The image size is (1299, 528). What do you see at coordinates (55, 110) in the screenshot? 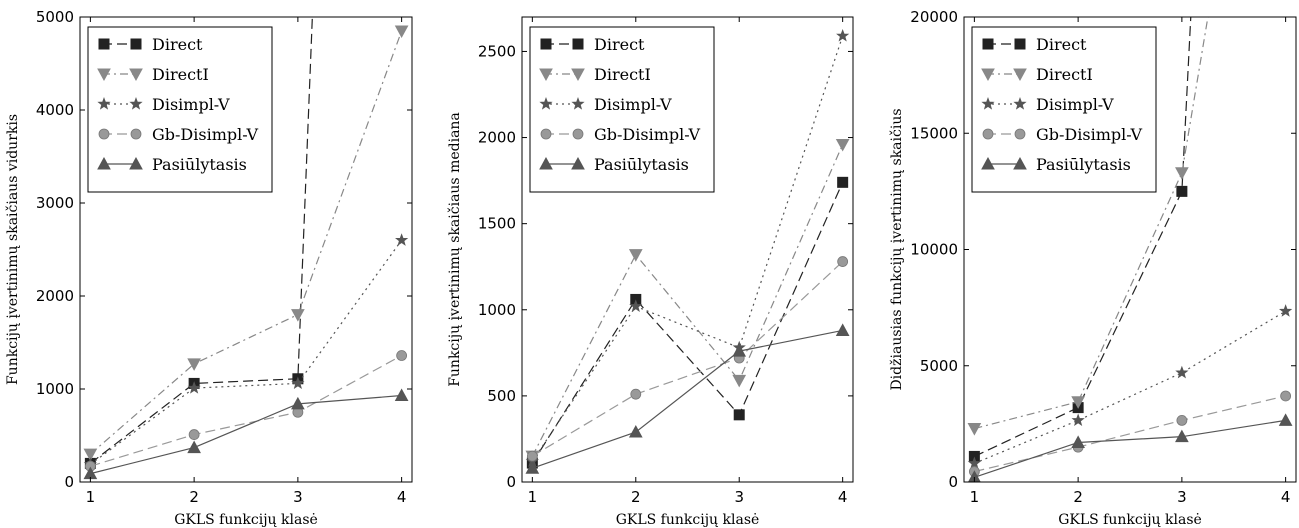
I see `y-tick-label: 4000` at bounding box center [55, 110].